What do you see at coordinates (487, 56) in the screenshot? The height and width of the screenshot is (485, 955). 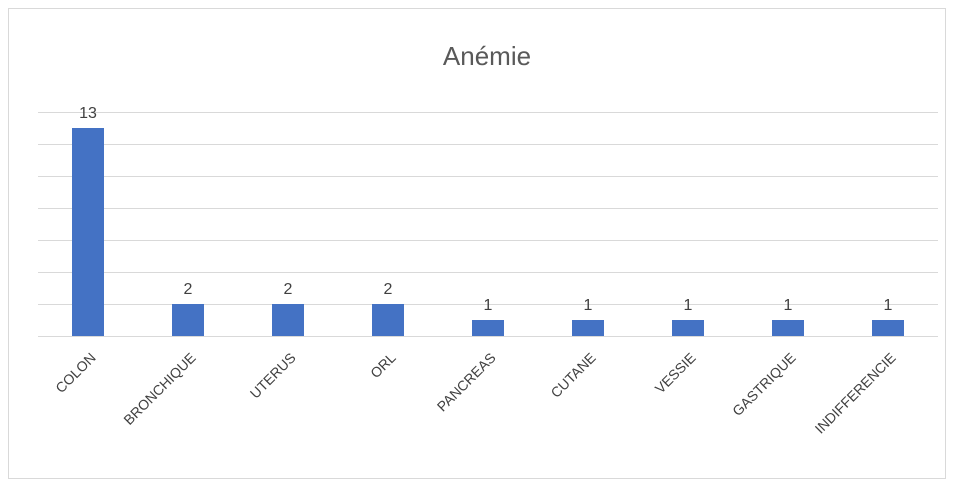 I see `chart-title: Anémie` at bounding box center [487, 56].